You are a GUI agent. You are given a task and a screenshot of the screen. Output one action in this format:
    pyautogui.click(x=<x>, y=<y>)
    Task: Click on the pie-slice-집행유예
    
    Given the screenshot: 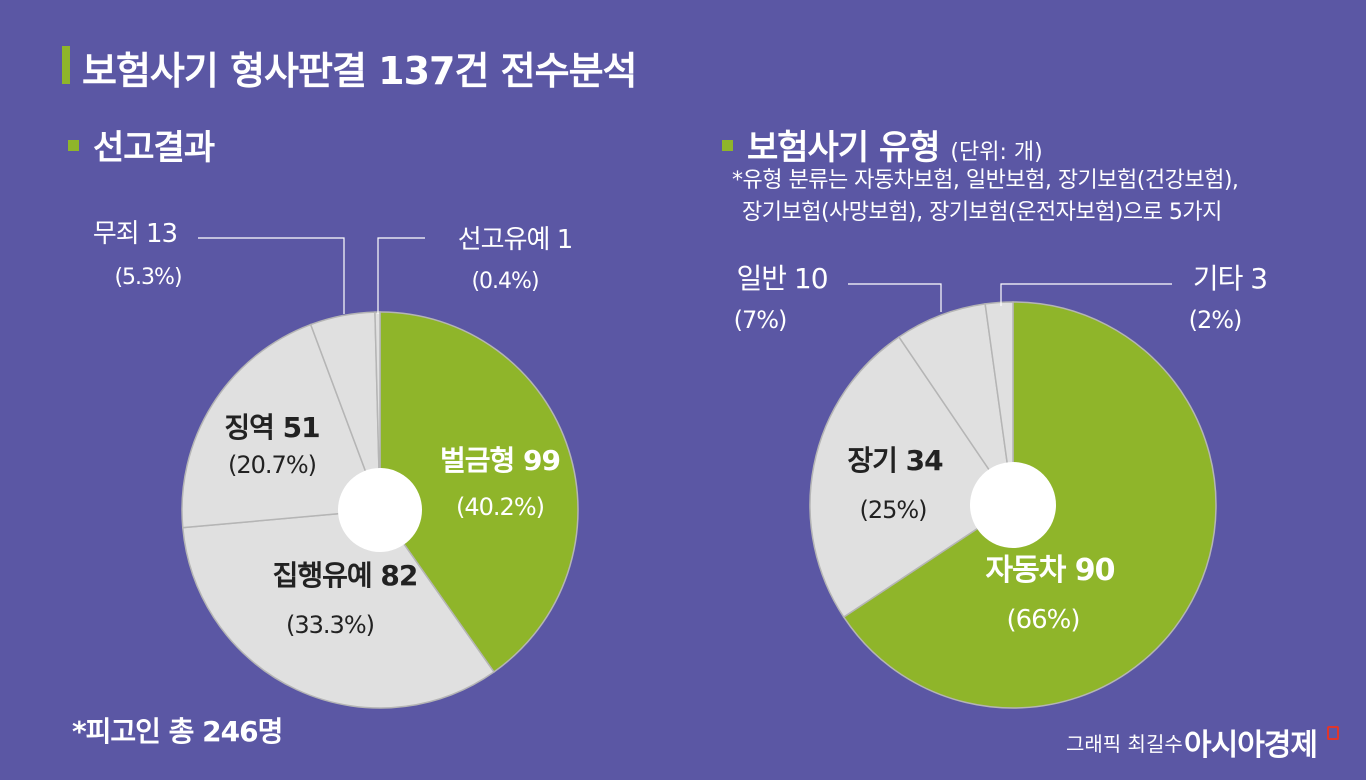 What is the action you would take?
    pyautogui.click(x=338, y=609)
    